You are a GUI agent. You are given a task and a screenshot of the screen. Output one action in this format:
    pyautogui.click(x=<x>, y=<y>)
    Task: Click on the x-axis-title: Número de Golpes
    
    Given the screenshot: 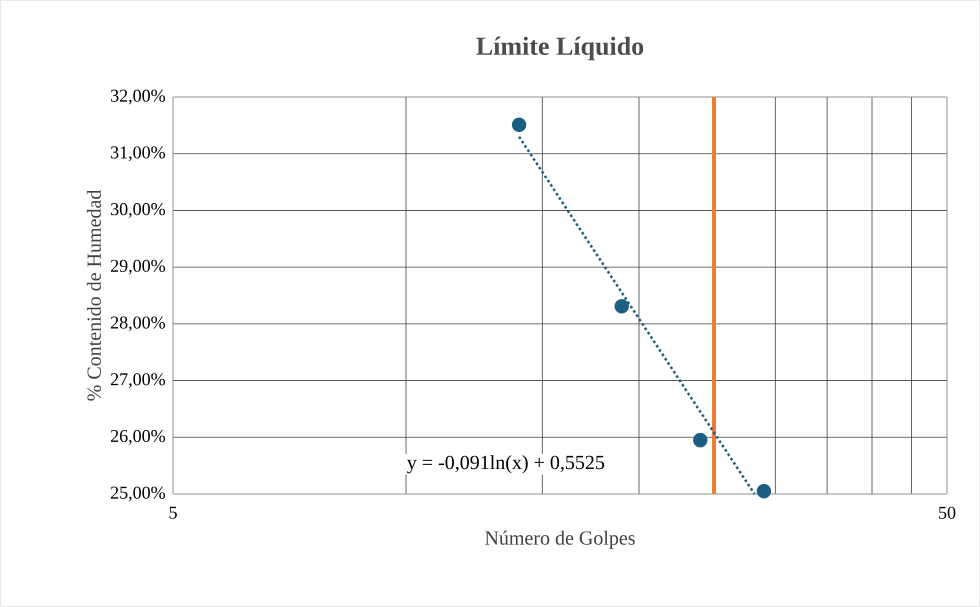 What is the action you would take?
    pyautogui.click(x=560, y=539)
    